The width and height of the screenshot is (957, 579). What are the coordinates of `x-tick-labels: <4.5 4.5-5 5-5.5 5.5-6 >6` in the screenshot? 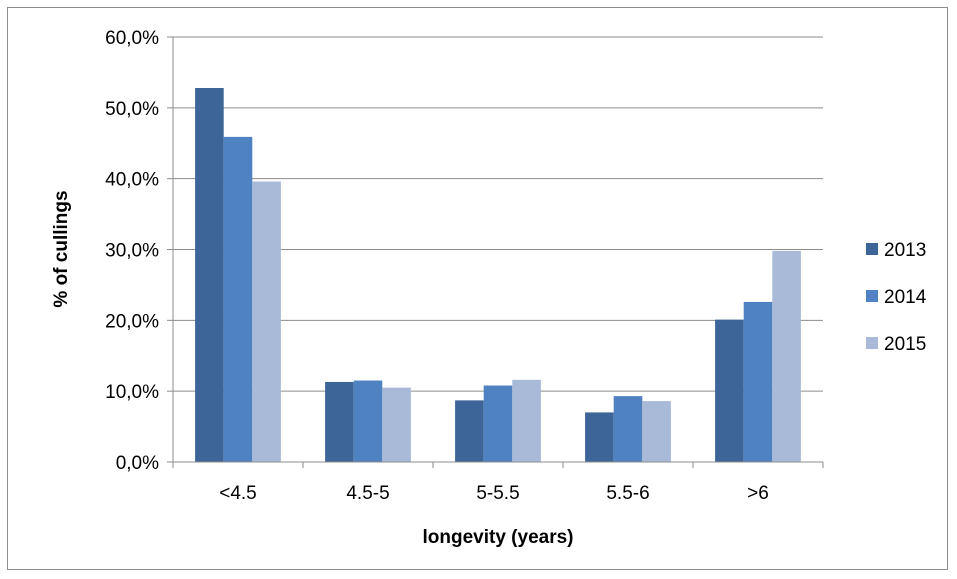 It's located at (494, 493).